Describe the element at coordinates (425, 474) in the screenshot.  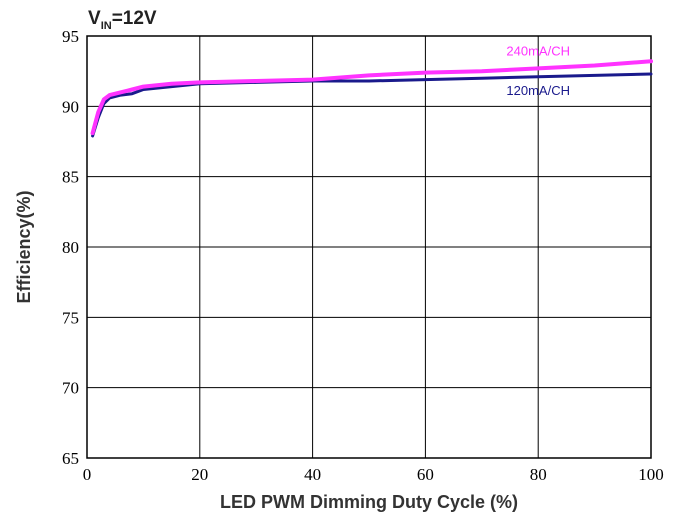
I see `x-tick-label-3: 60` at that location.